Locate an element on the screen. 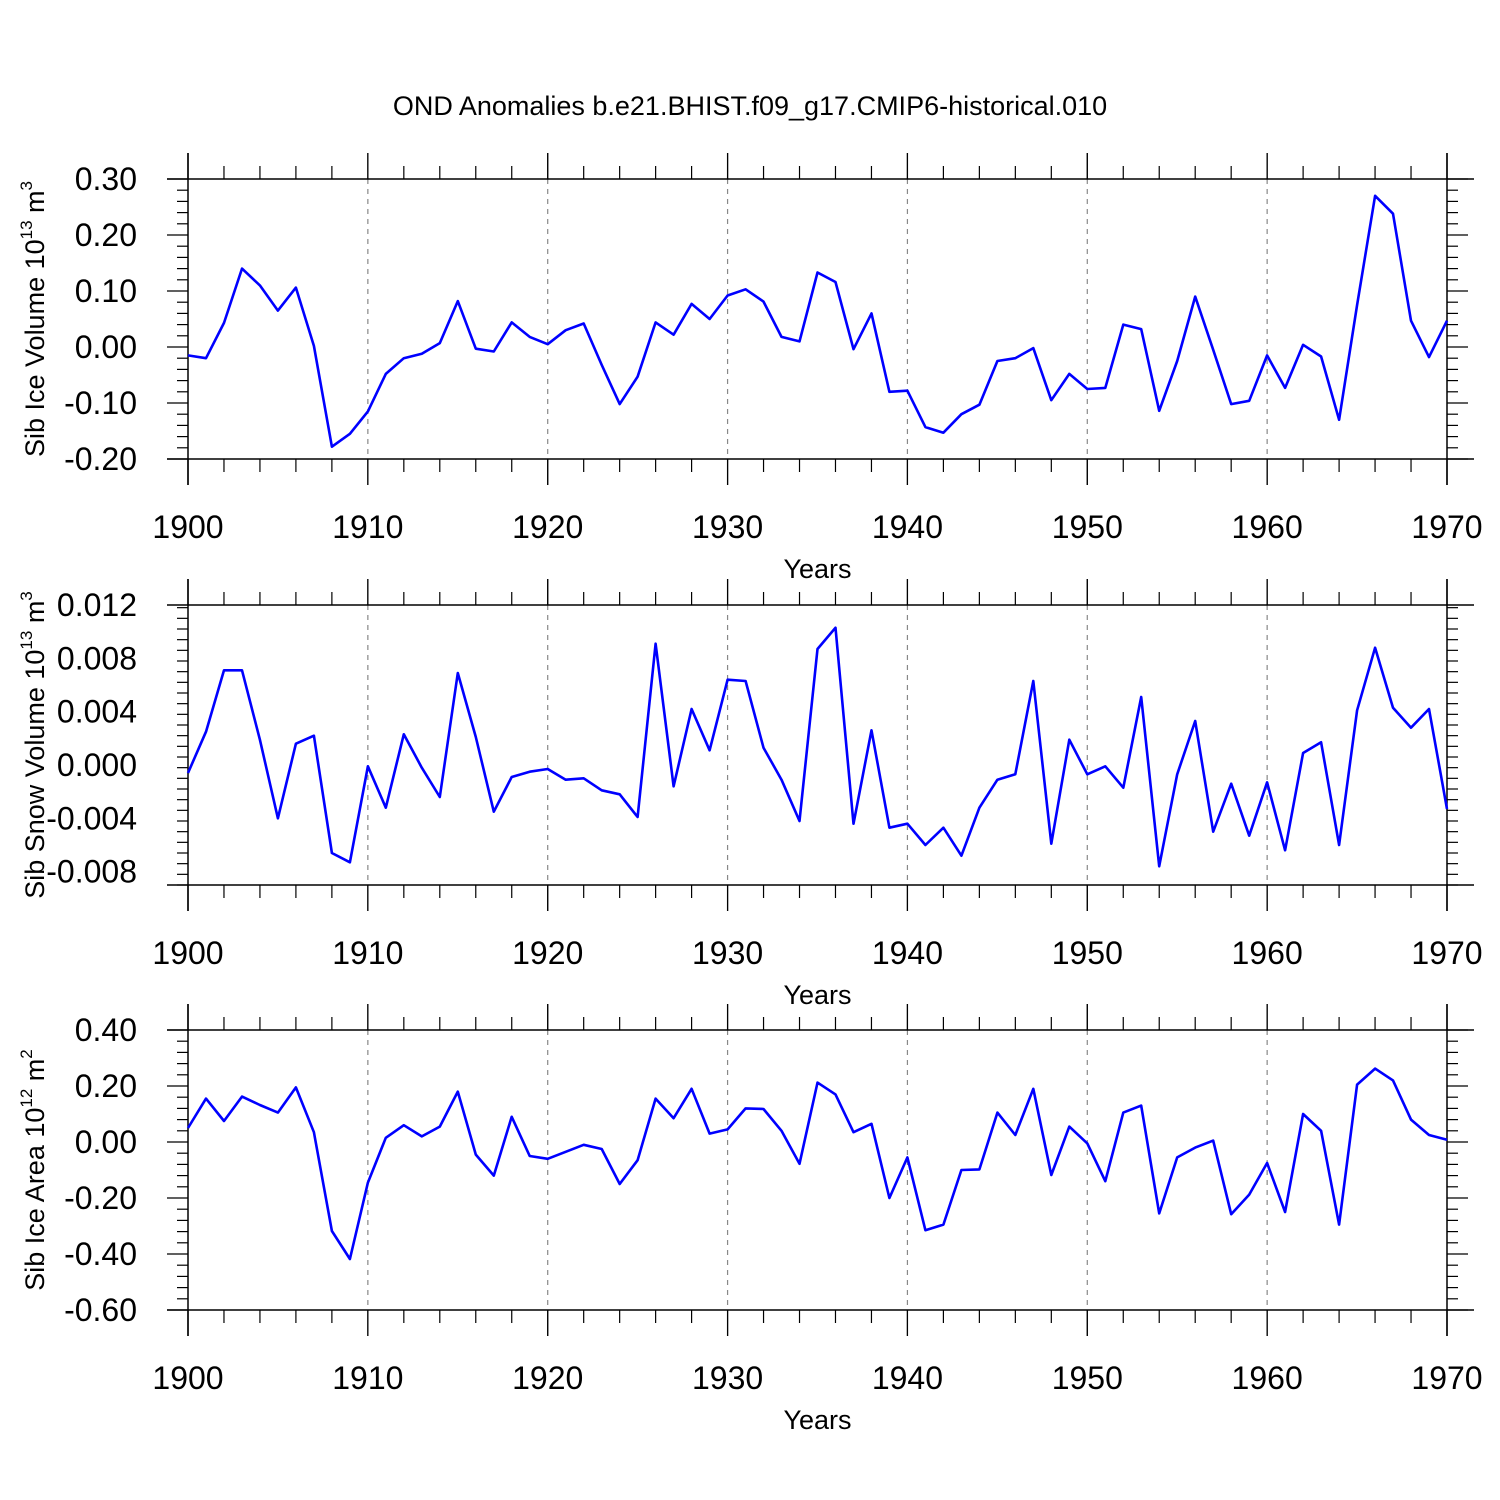 The height and width of the screenshot is (1500, 1500). y-tick-label: 0.012 is located at coordinates (97, 605).